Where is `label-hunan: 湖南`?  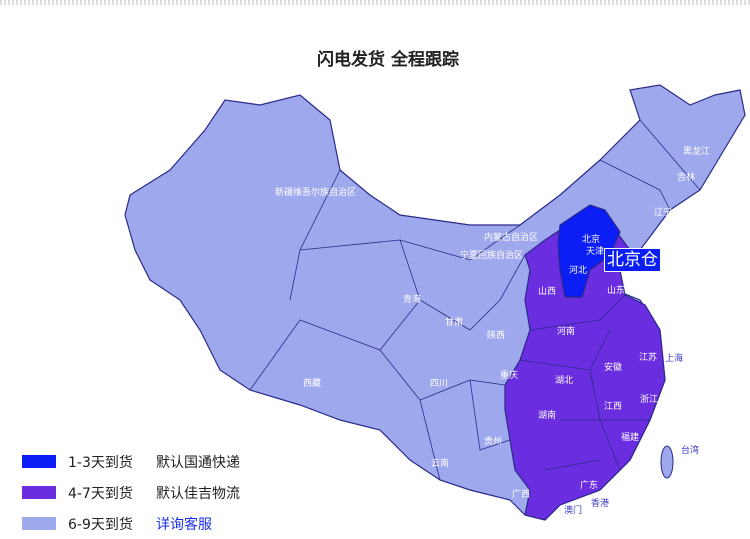
label-hunan: 湖南 is located at coordinates (547, 416).